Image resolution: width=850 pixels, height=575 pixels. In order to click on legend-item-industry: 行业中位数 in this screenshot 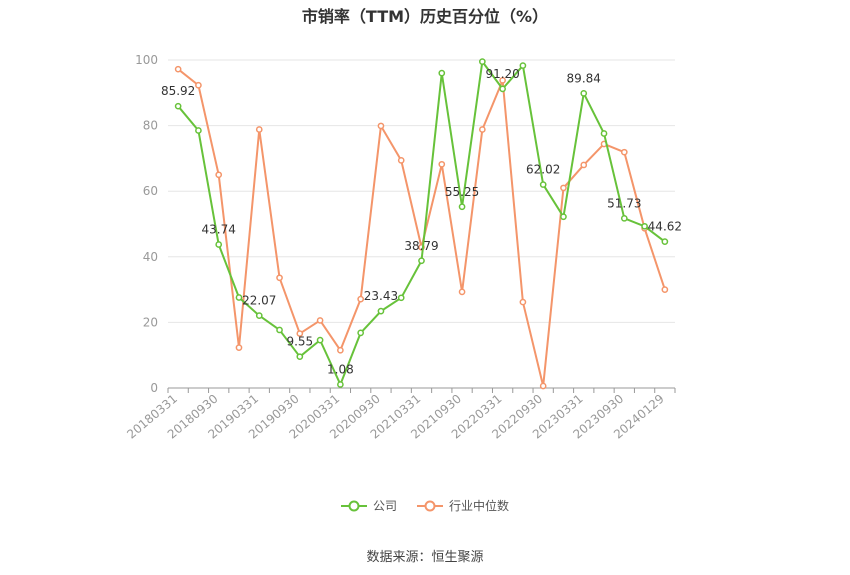, I will do `click(463, 505)`.